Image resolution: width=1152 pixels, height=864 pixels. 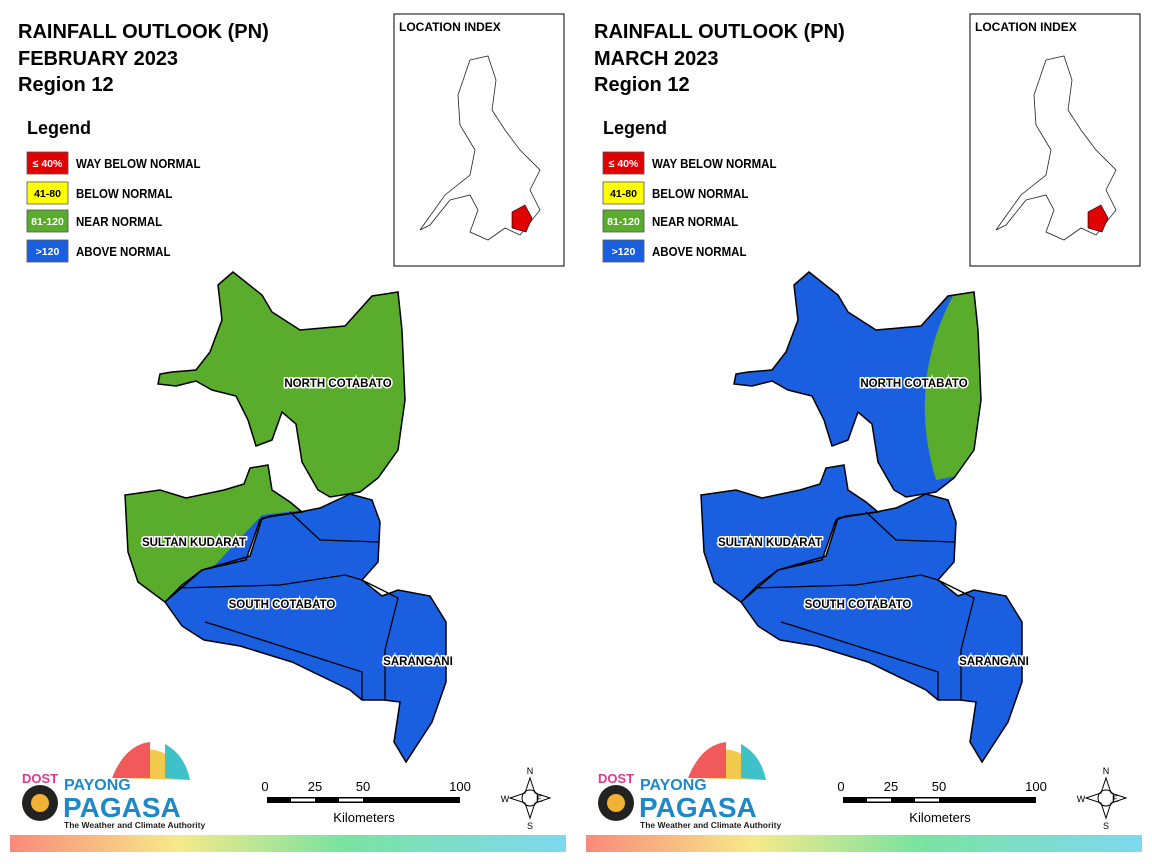 I want to click on color-band, so click(x=864, y=843).